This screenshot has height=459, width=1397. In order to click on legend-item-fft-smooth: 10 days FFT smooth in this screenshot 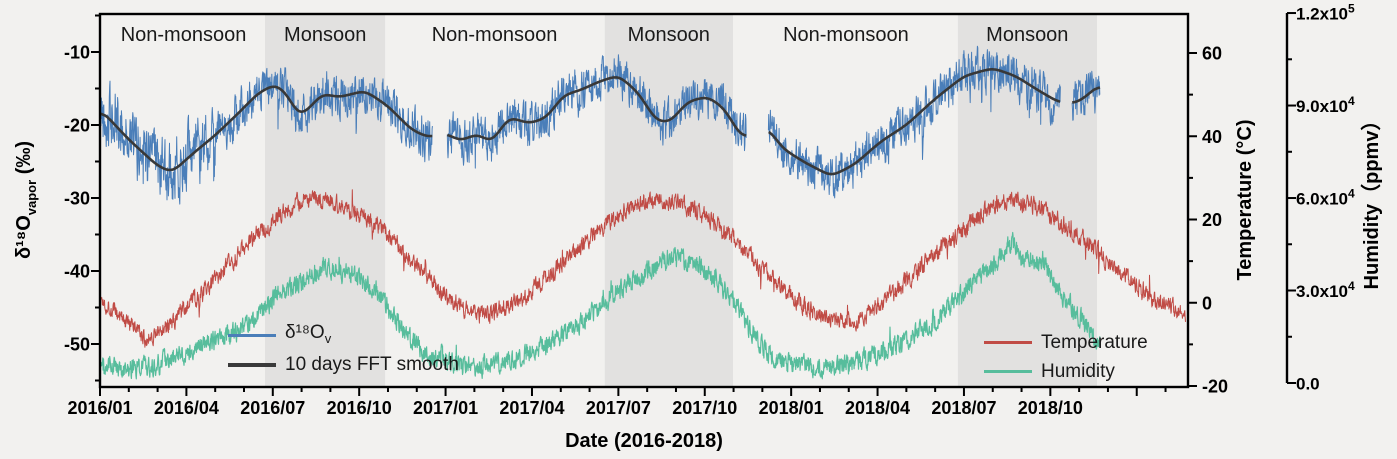, I will do `click(343, 364)`.